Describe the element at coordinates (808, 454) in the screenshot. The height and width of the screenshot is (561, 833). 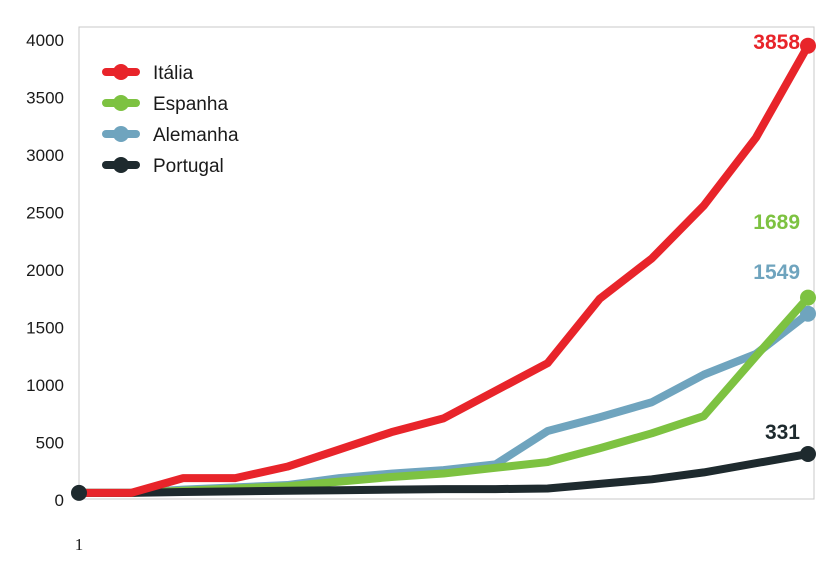
I see `series-end-marker-portugal` at that location.